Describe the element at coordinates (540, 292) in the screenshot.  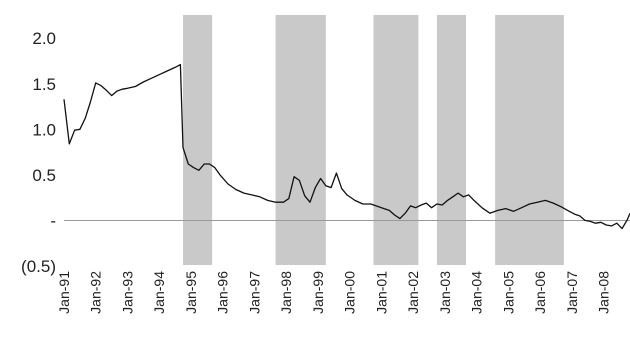
I see `x-tick-label-16: Jan-06` at that location.